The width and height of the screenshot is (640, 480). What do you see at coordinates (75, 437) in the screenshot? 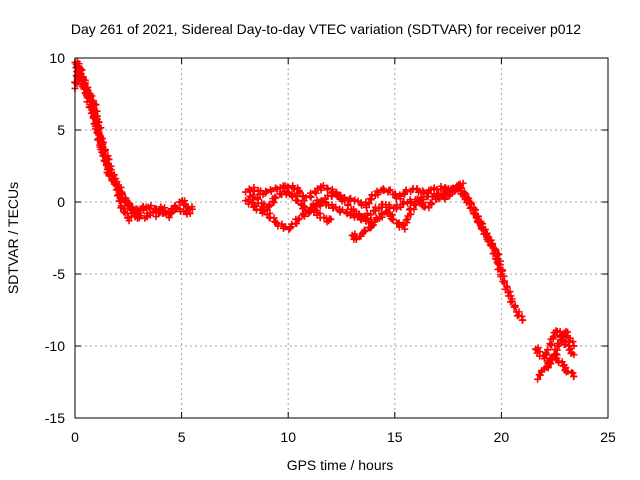
I see `x-tick-label: 0` at bounding box center [75, 437].